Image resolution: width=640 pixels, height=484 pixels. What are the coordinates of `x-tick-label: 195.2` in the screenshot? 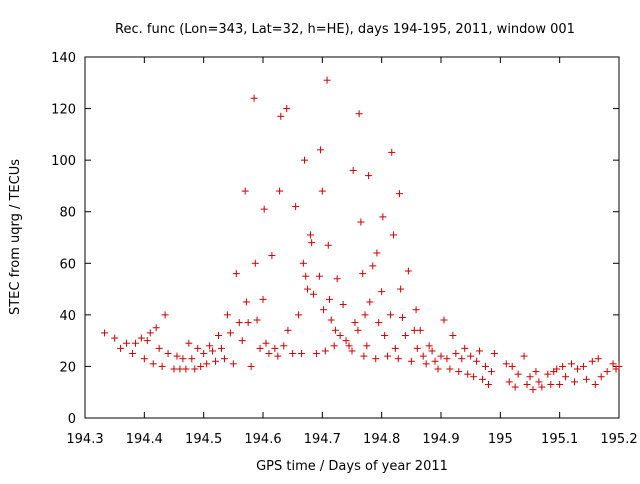 It's located at (618, 439).